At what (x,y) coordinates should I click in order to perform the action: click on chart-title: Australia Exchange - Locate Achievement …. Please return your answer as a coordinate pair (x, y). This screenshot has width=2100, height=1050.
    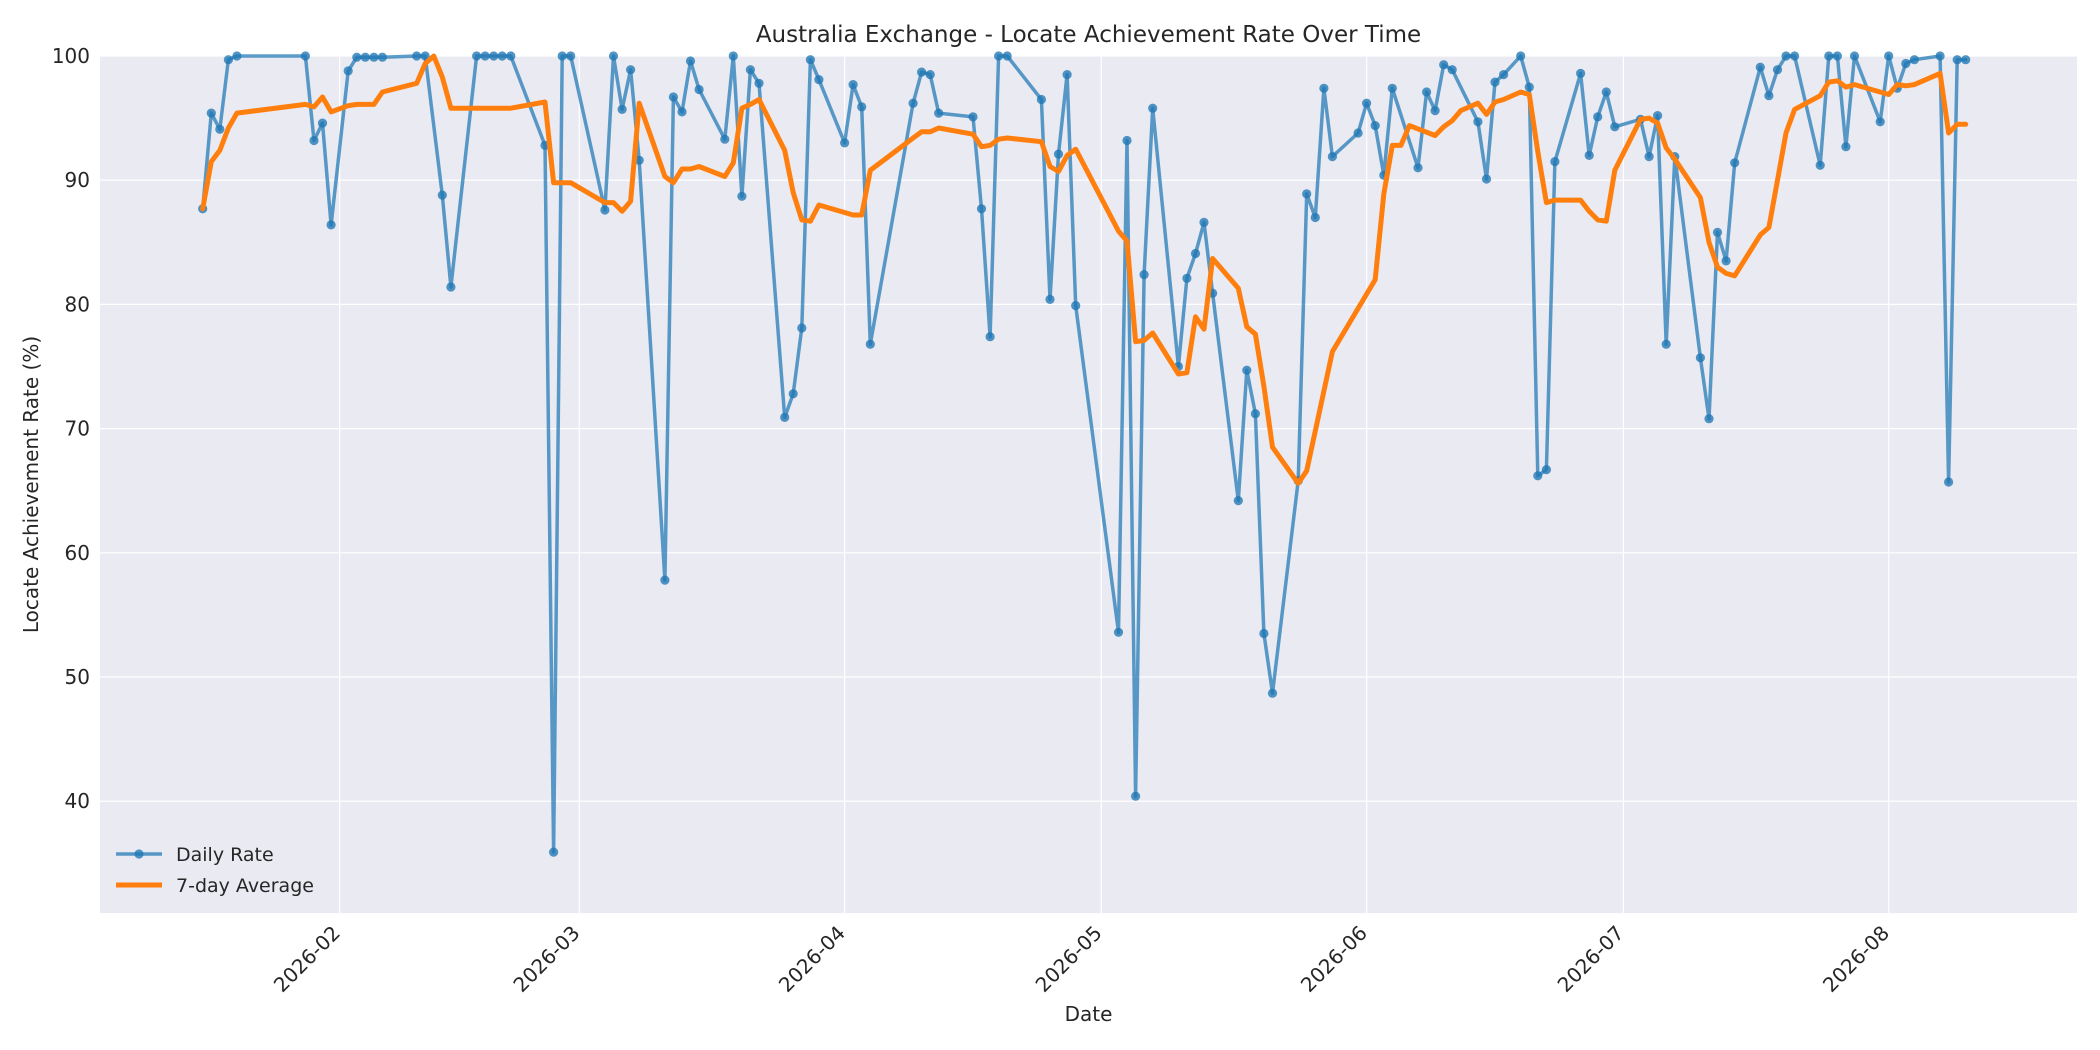
    Looking at the image, I should click on (1088, 35).